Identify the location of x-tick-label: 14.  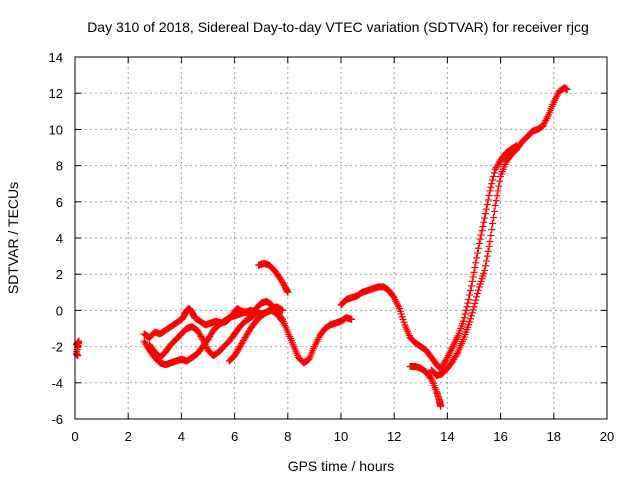
(447, 436).